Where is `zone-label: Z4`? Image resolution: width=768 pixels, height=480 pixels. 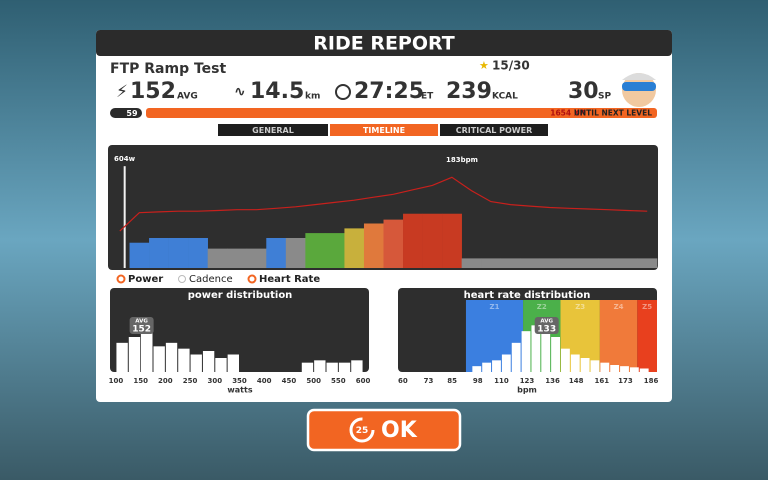 zone-label: Z4 is located at coordinates (619, 307).